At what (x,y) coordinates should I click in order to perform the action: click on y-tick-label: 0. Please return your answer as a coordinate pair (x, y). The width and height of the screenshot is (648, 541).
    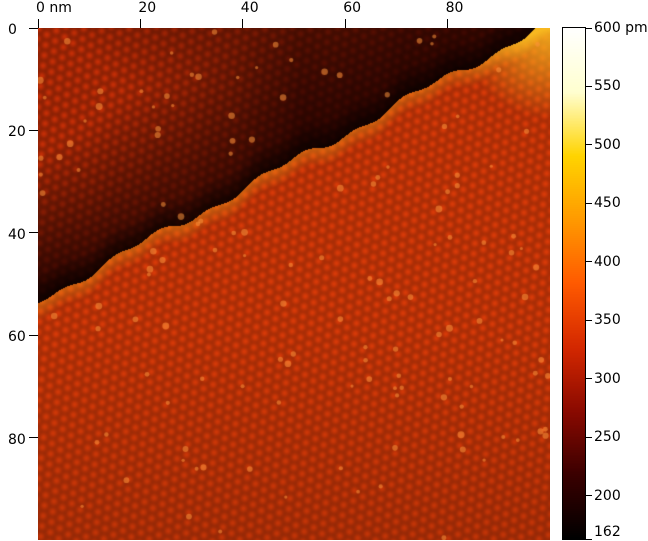
    Looking at the image, I should click on (12, 30).